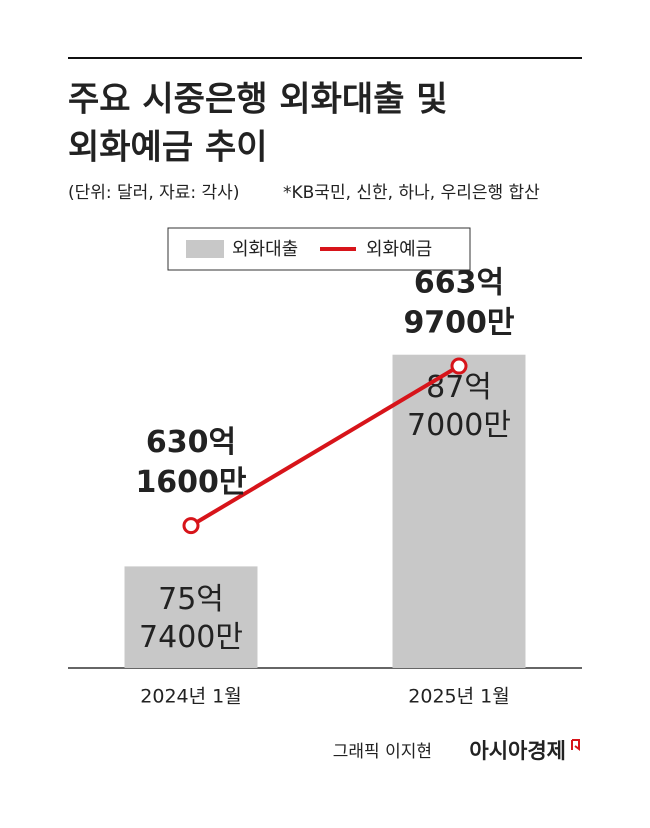  Describe the element at coordinates (399, 249) in the screenshot. I see `legend-label: 외화예금` at that location.